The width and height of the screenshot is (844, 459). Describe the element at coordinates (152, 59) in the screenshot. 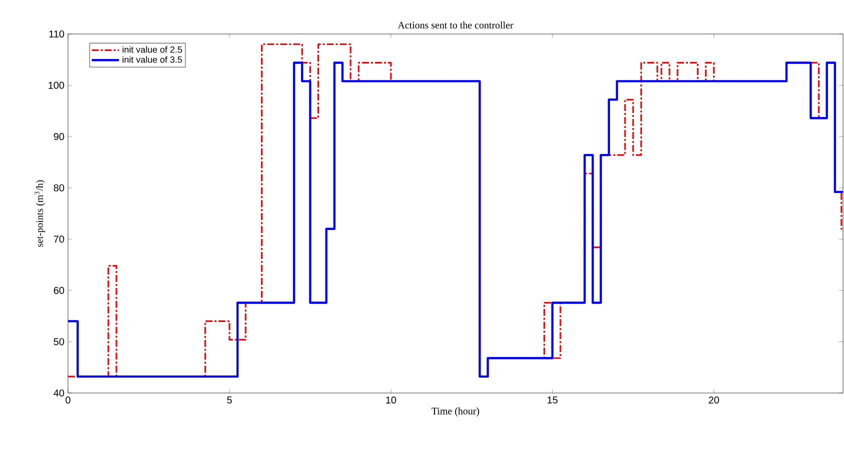

I see `legend-label: init value of 3.5` at that location.